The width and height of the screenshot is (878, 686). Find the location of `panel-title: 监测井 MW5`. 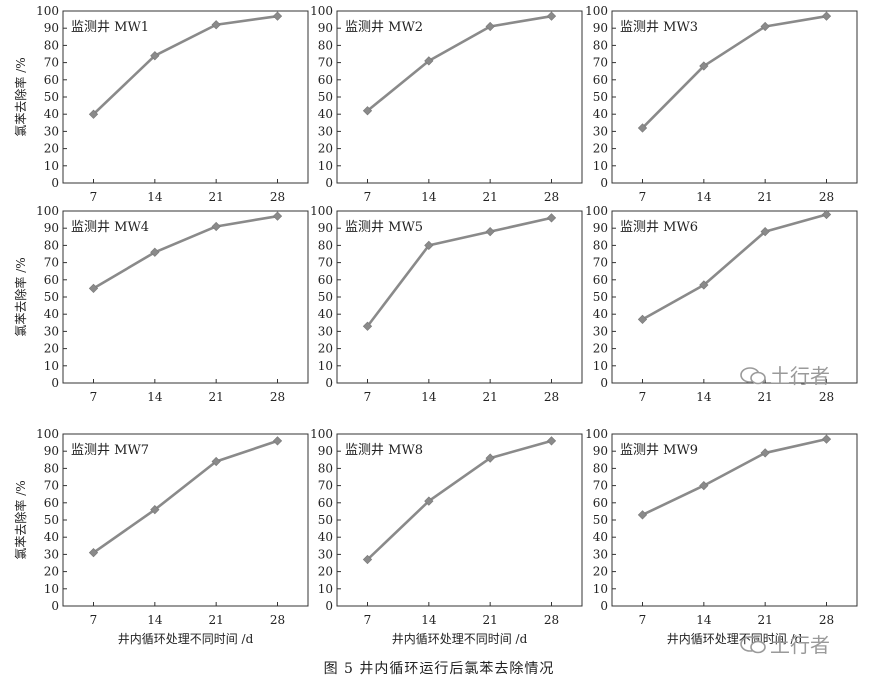

panel-title: 监测井 MW5 is located at coordinates (384, 227).